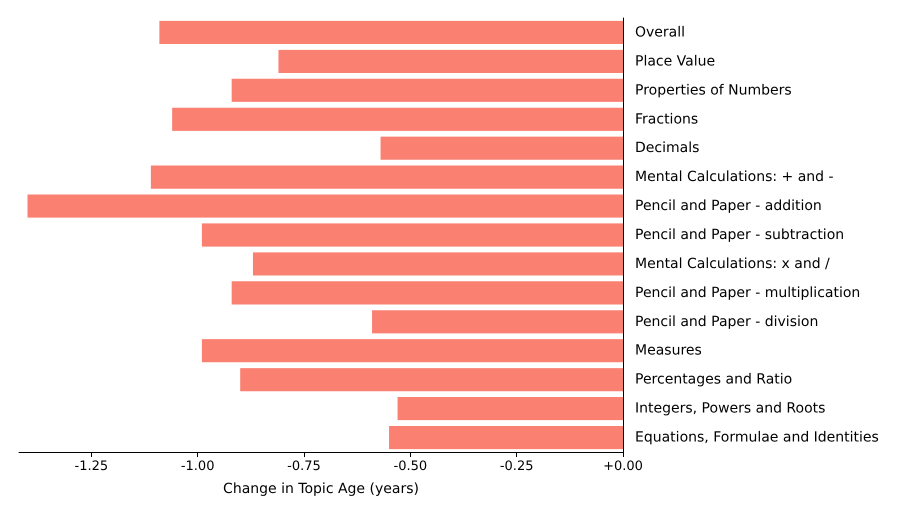 This screenshot has width=924, height=510. I want to click on y-tick-label: Pencil and Paper - multiplication, so click(747, 292).